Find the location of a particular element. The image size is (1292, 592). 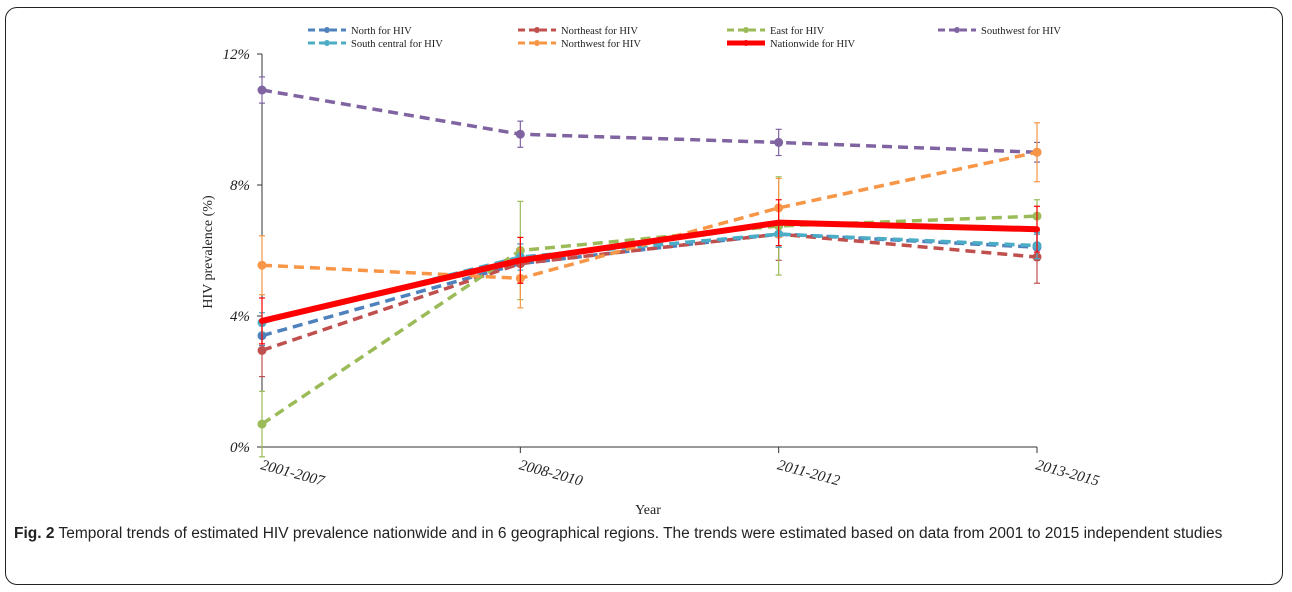

legend-label: North for HIV is located at coordinates (381, 31).